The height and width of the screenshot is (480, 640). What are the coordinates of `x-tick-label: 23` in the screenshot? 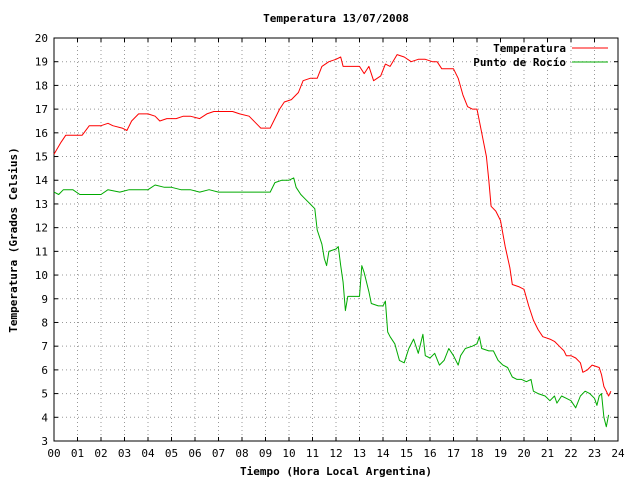 It's located at (594, 453).